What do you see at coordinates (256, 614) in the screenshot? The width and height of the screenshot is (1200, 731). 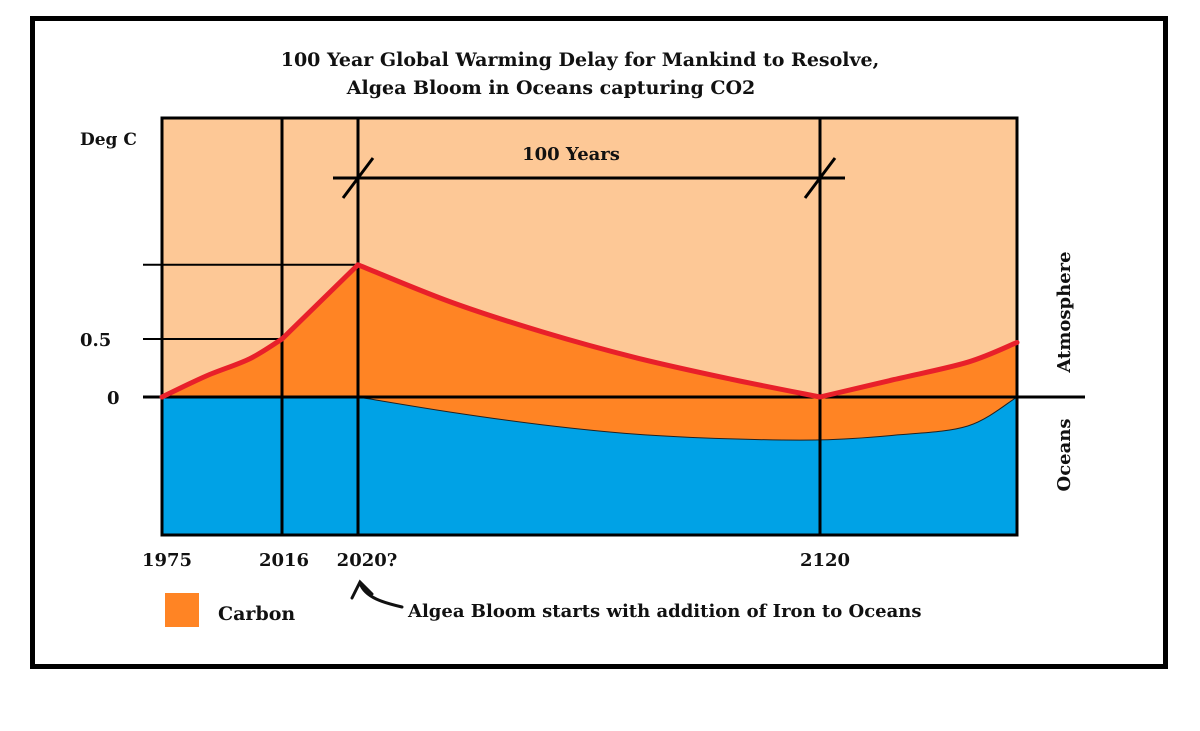 I see `legend-label-carbon: Carbon` at bounding box center [256, 614].